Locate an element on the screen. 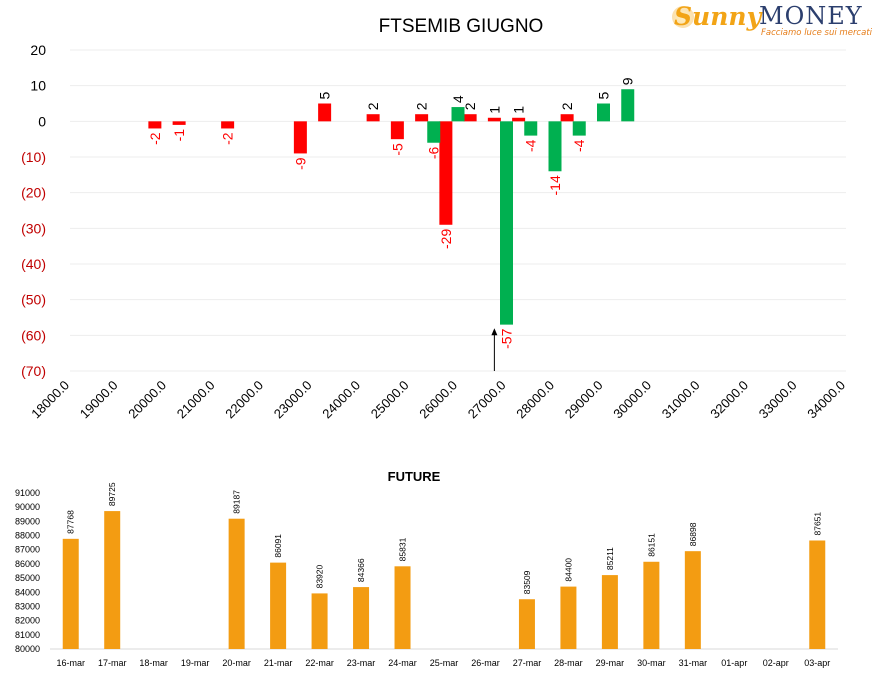 The width and height of the screenshot is (884, 679). x-tick-label: 25-mar is located at coordinates (444, 663).